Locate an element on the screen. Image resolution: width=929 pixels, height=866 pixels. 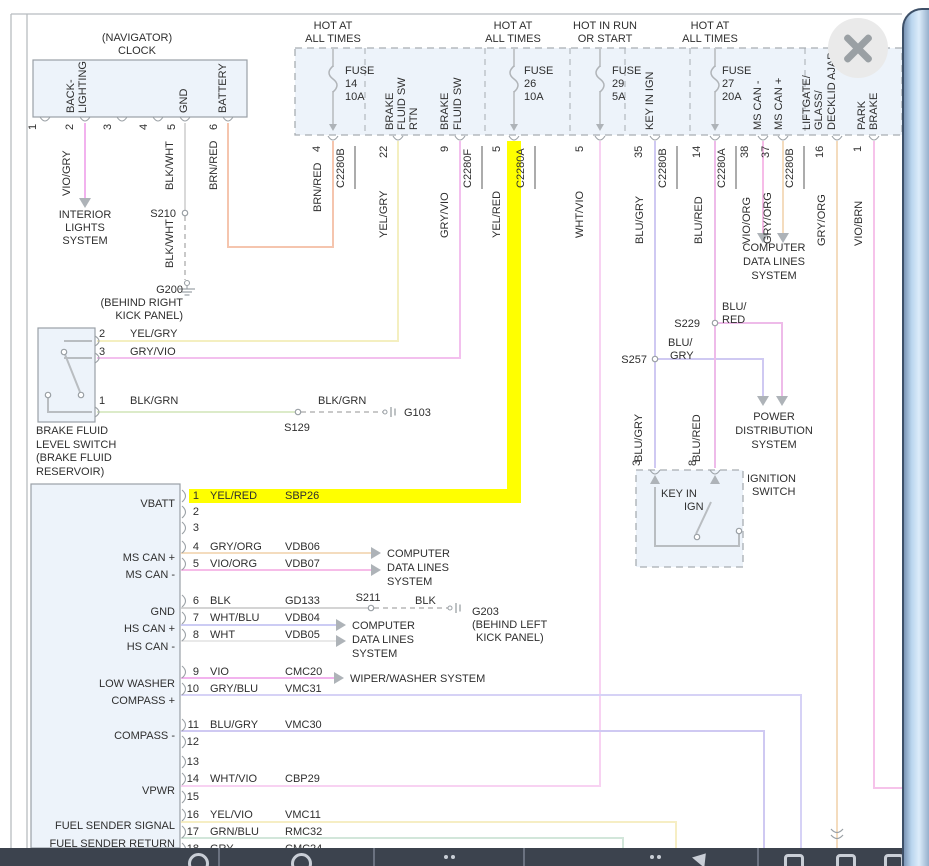
fuse-panel-box is located at coordinates (598, 91).